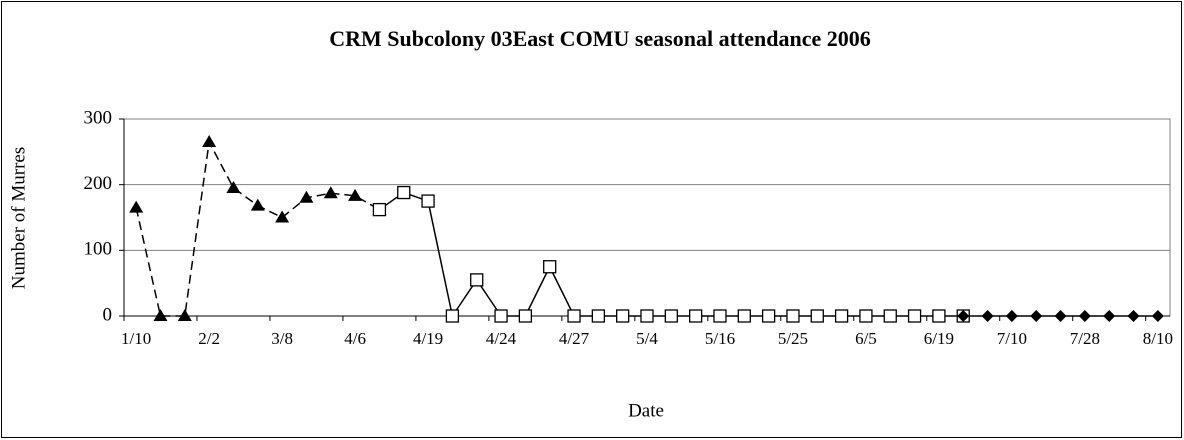  I want to click on x-tick-label: 5/25, so click(793, 338).